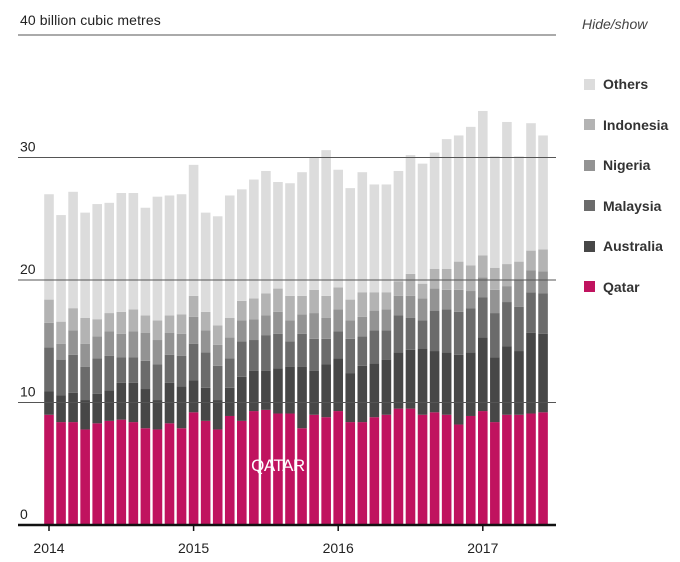 The image size is (680, 562). I want to click on legend-item-malaysia: Malaysia, so click(632, 206).